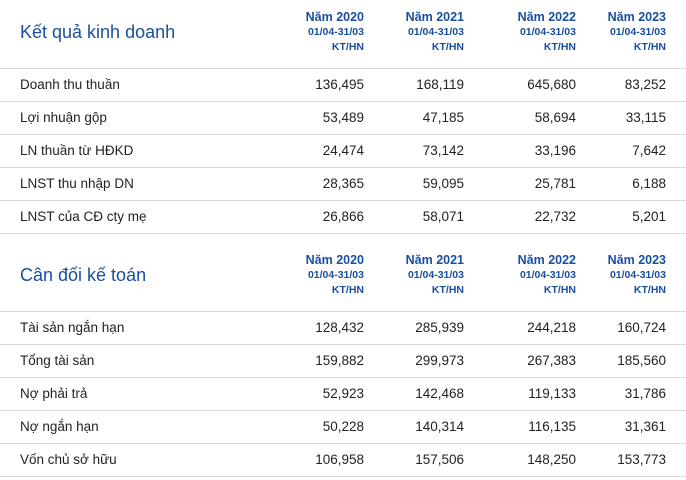  I want to click on cell-value: 6,188, so click(649, 183).